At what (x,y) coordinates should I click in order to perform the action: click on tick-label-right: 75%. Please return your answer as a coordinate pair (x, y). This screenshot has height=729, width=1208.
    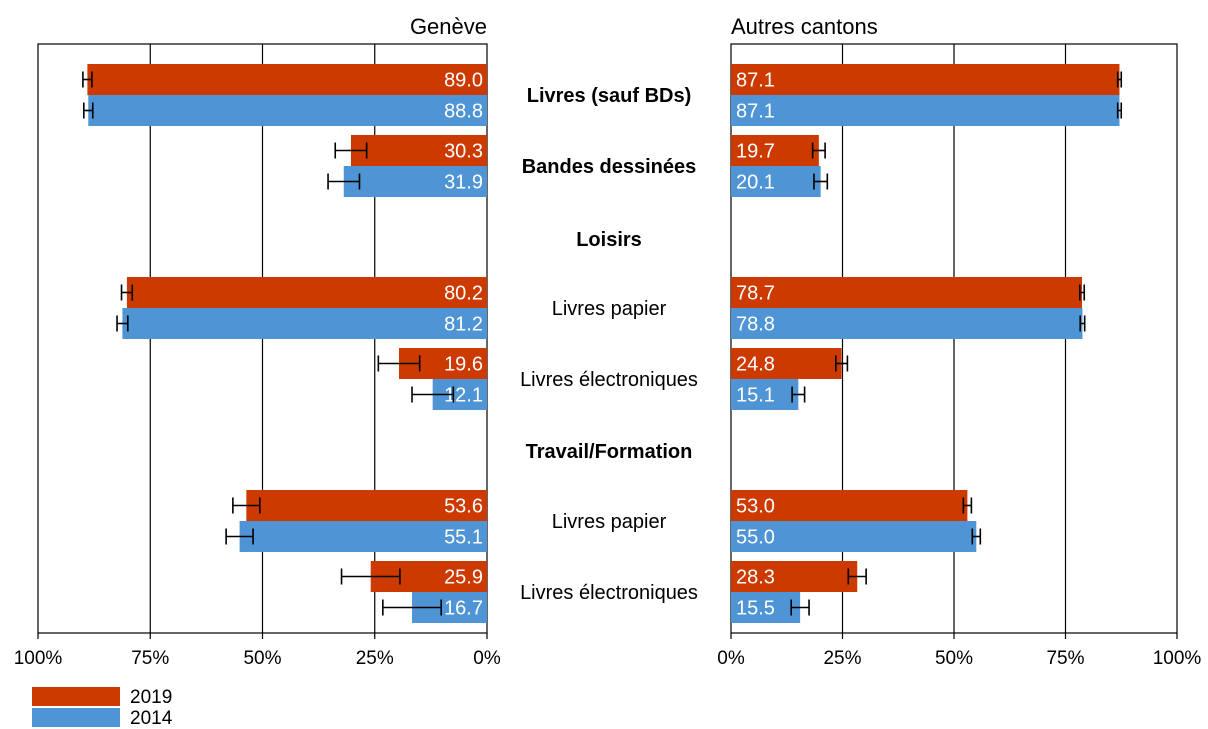
    Looking at the image, I should click on (1065, 658).